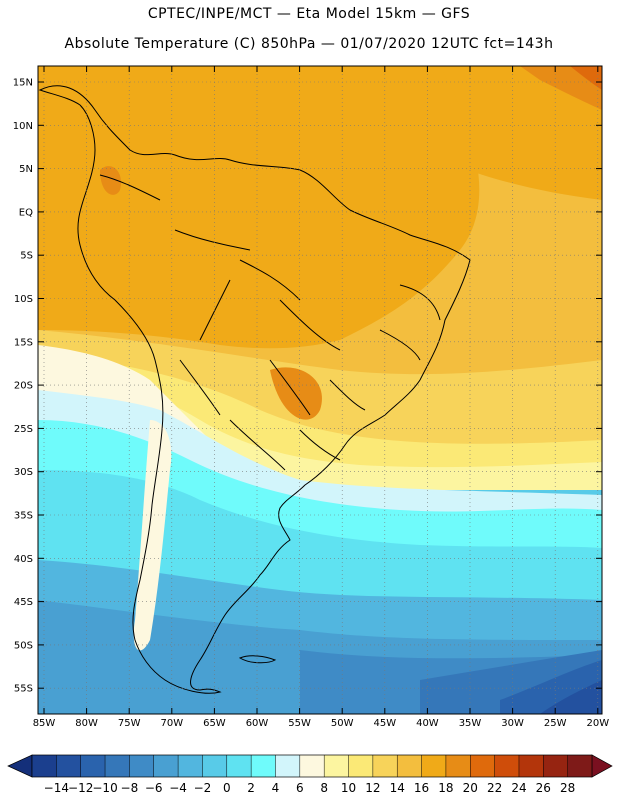  What do you see at coordinates (512, 723) in the screenshot?
I see `longitude-label: 30W` at bounding box center [512, 723].